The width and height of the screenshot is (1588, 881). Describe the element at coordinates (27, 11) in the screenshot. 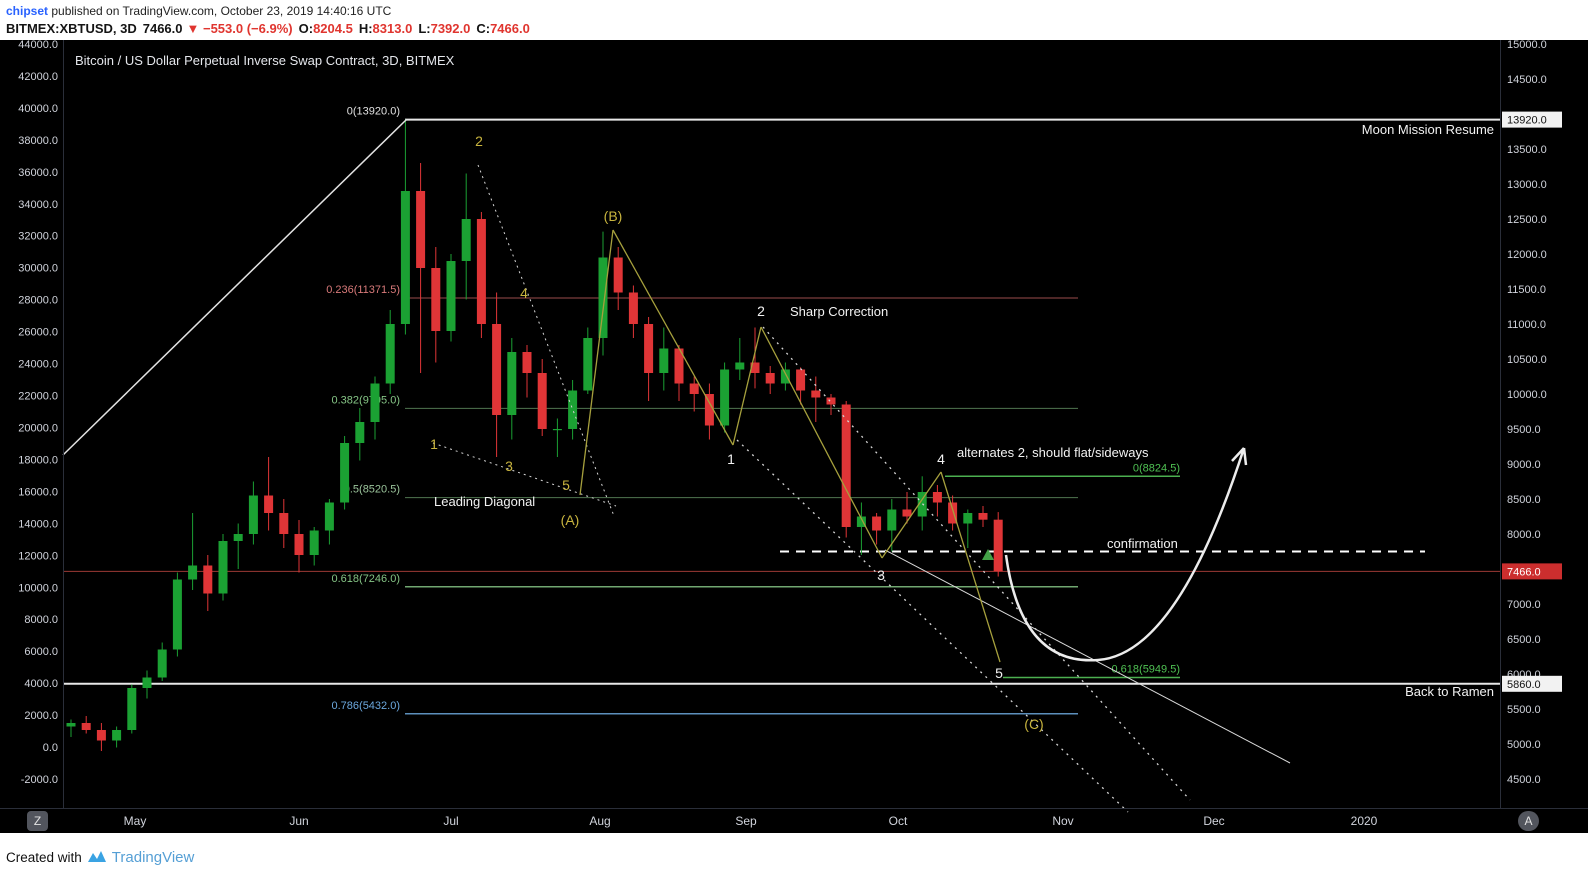

I see `author-link: chipset` at that location.